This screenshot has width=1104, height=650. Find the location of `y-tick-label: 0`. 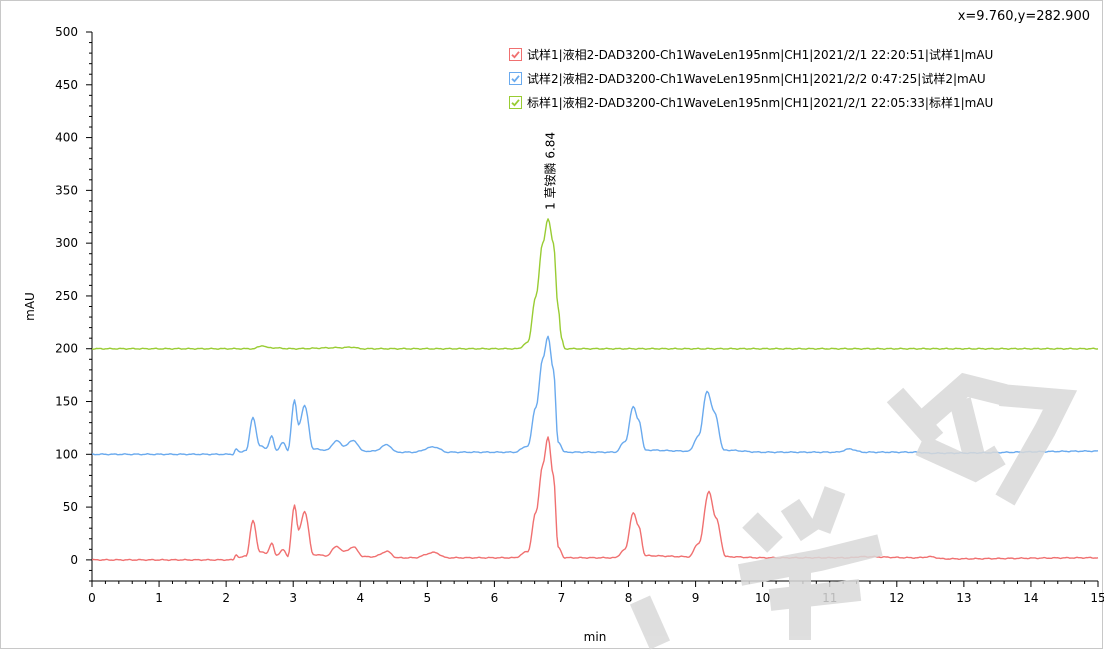

y-tick-label: 0 is located at coordinates (74, 560).